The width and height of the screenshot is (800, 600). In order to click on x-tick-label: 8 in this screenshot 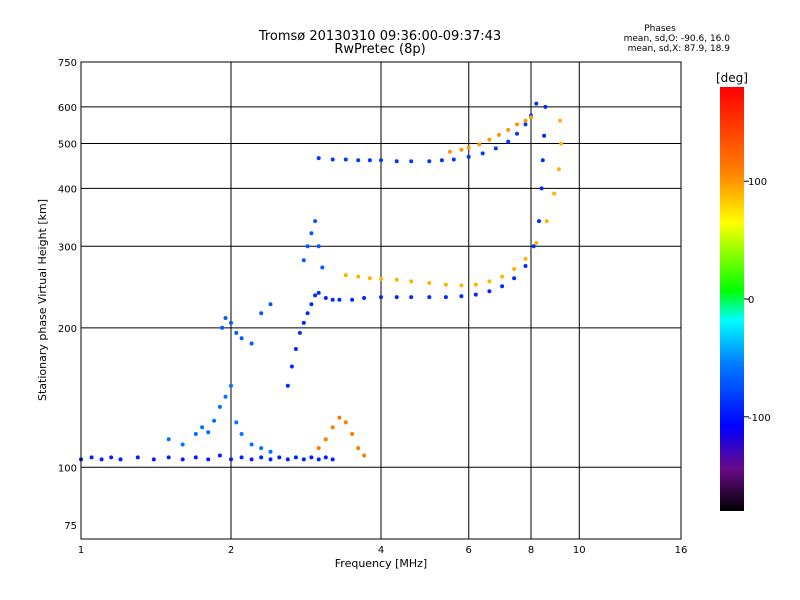, I will do `click(531, 550)`.